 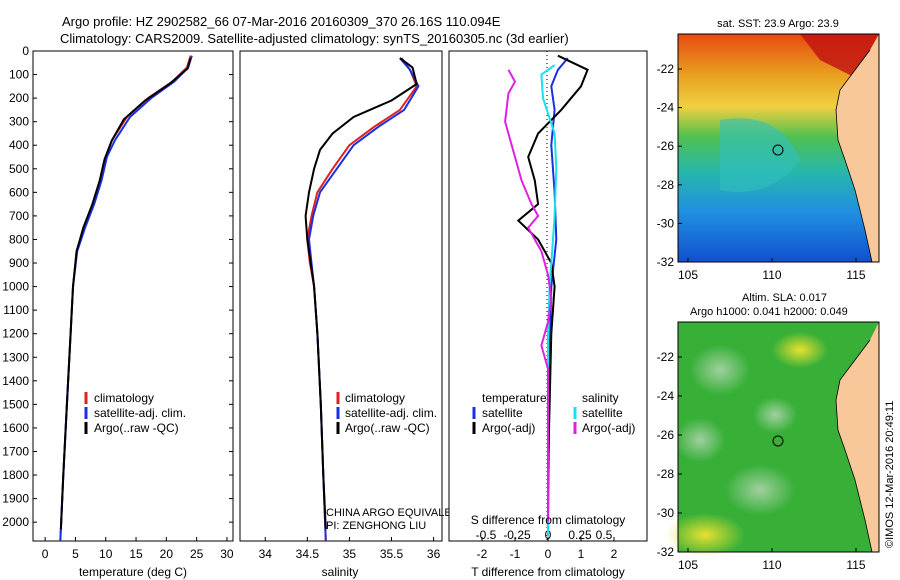 I want to click on s-difference-label: S difference from climatology, so click(x=548, y=520).